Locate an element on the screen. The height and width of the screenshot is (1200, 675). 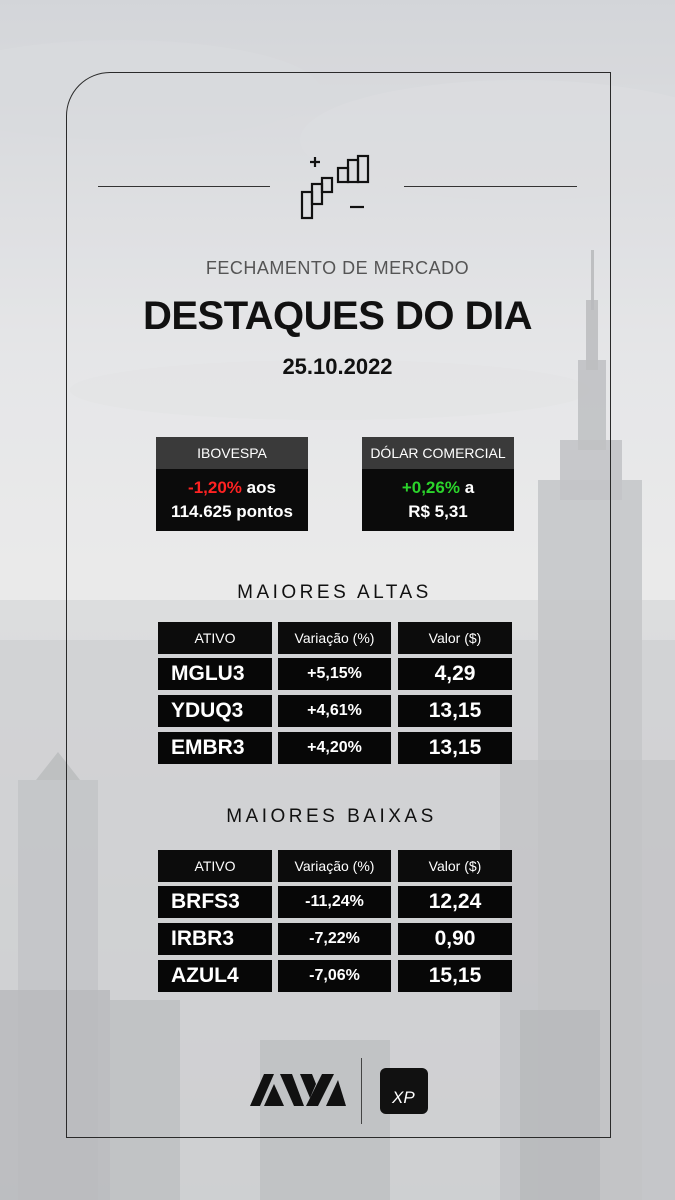
subtitle: FECHAMENTO DE MERCADO is located at coordinates (337, 268).